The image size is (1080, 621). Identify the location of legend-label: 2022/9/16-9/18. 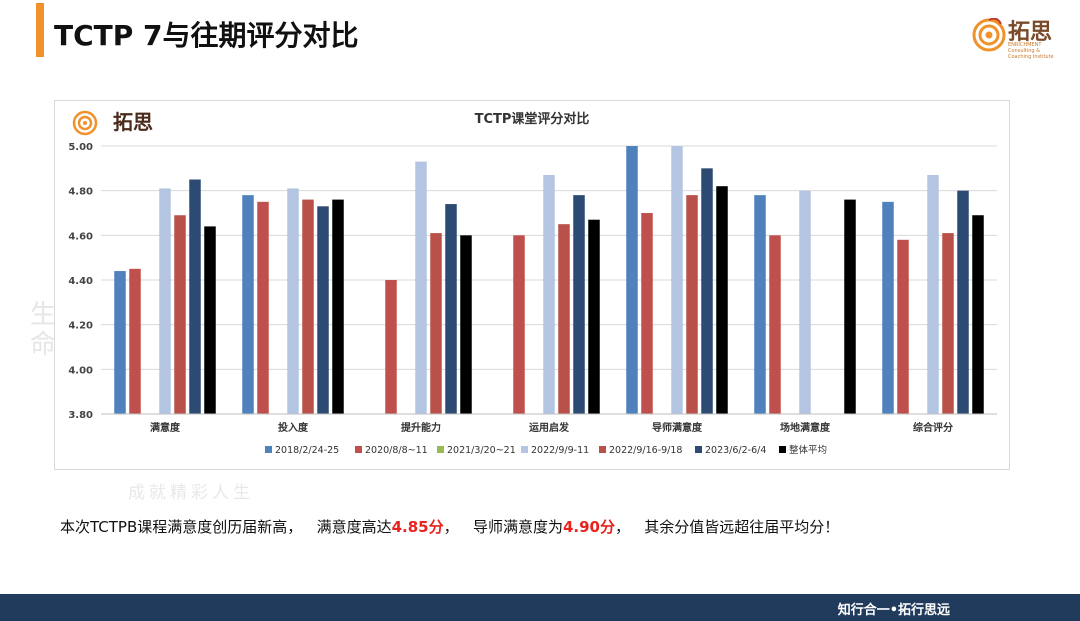
(645, 450).